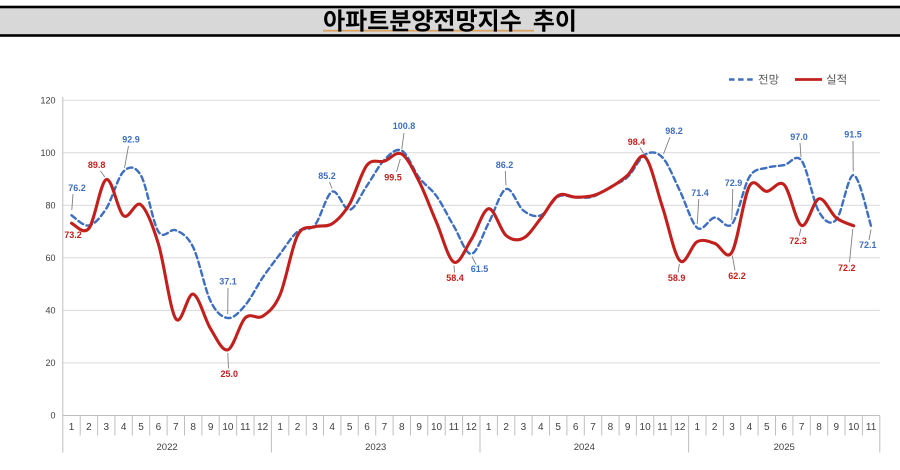 The width and height of the screenshot is (900, 470). What do you see at coordinates (375, 447) in the screenshot?
I see `svg-text: 2023` at bounding box center [375, 447].